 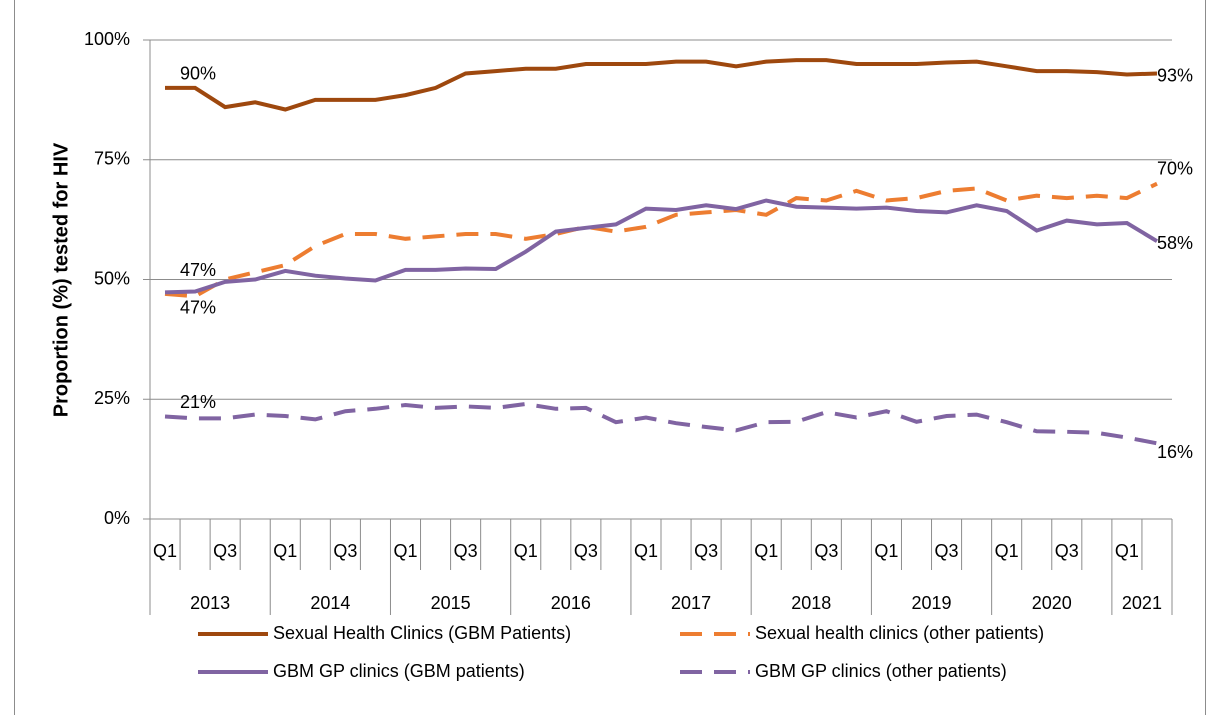 What do you see at coordinates (451, 603) in the screenshot?
I see `year-label: 2015` at bounding box center [451, 603].